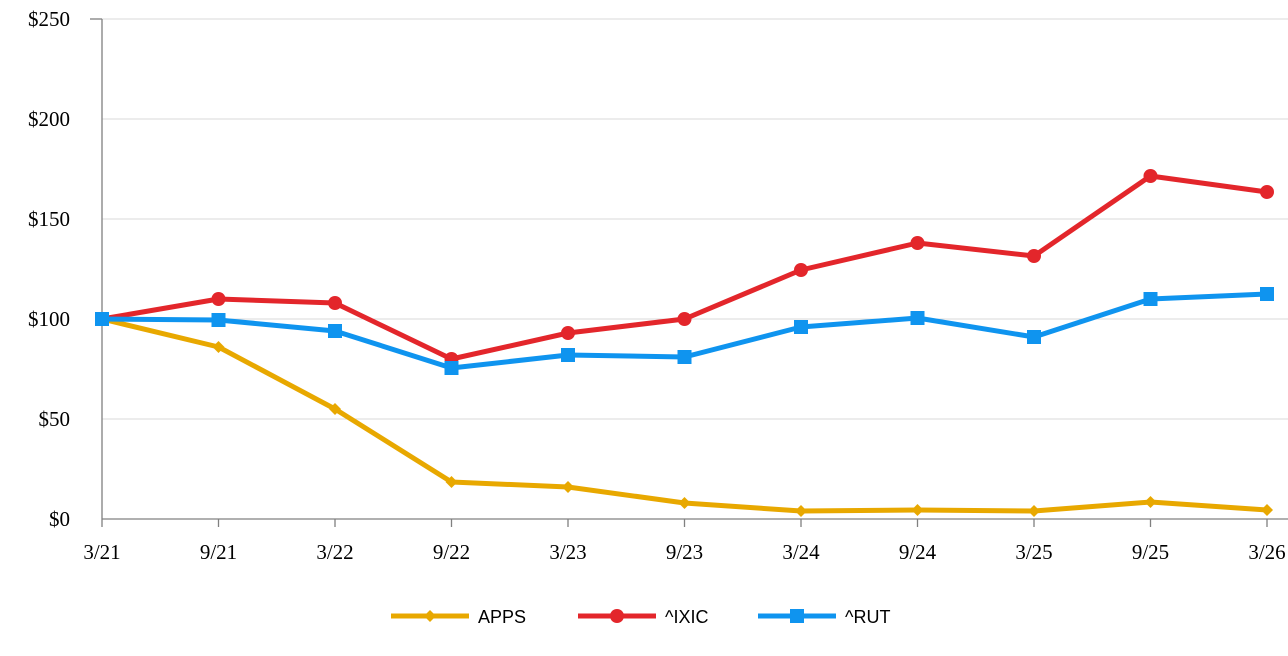 This screenshot has width=1288, height=656. What do you see at coordinates (801, 552) in the screenshot?
I see `x-tick-label: 3/24` at bounding box center [801, 552].